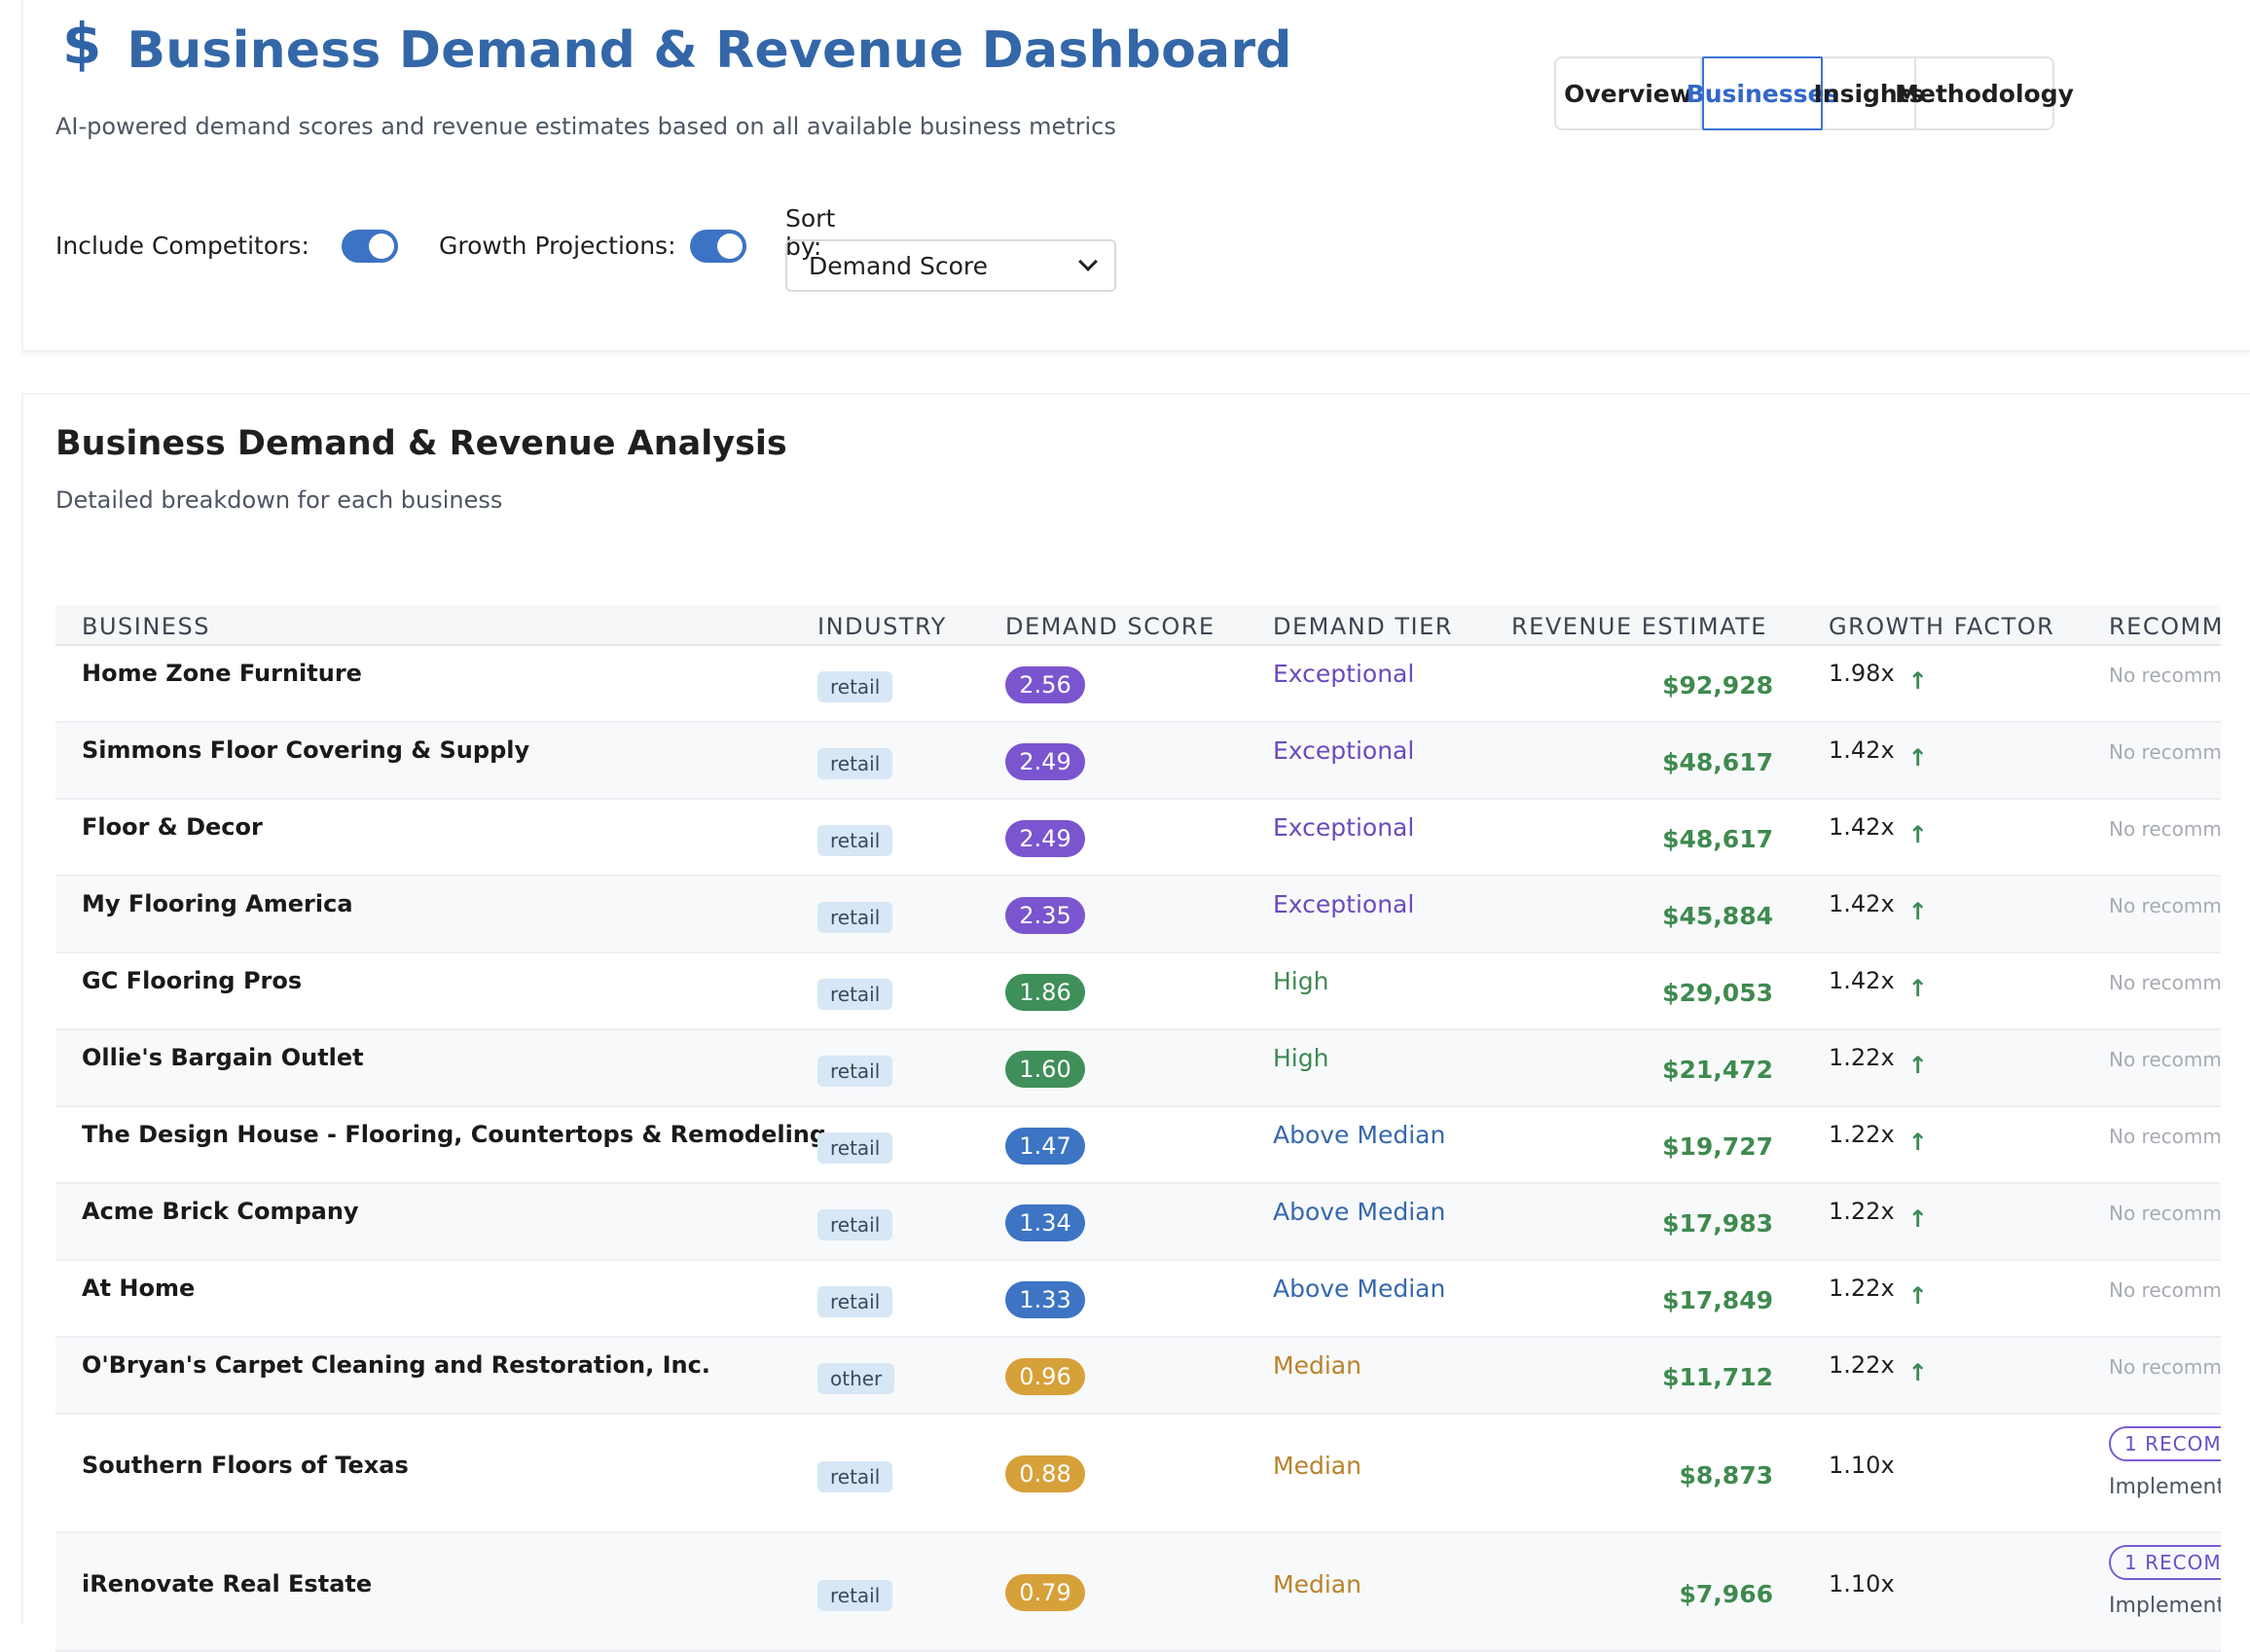 The image size is (2250, 1652). What do you see at coordinates (1717, 685) in the screenshot?
I see `revenue-estimate: $92,928` at bounding box center [1717, 685].